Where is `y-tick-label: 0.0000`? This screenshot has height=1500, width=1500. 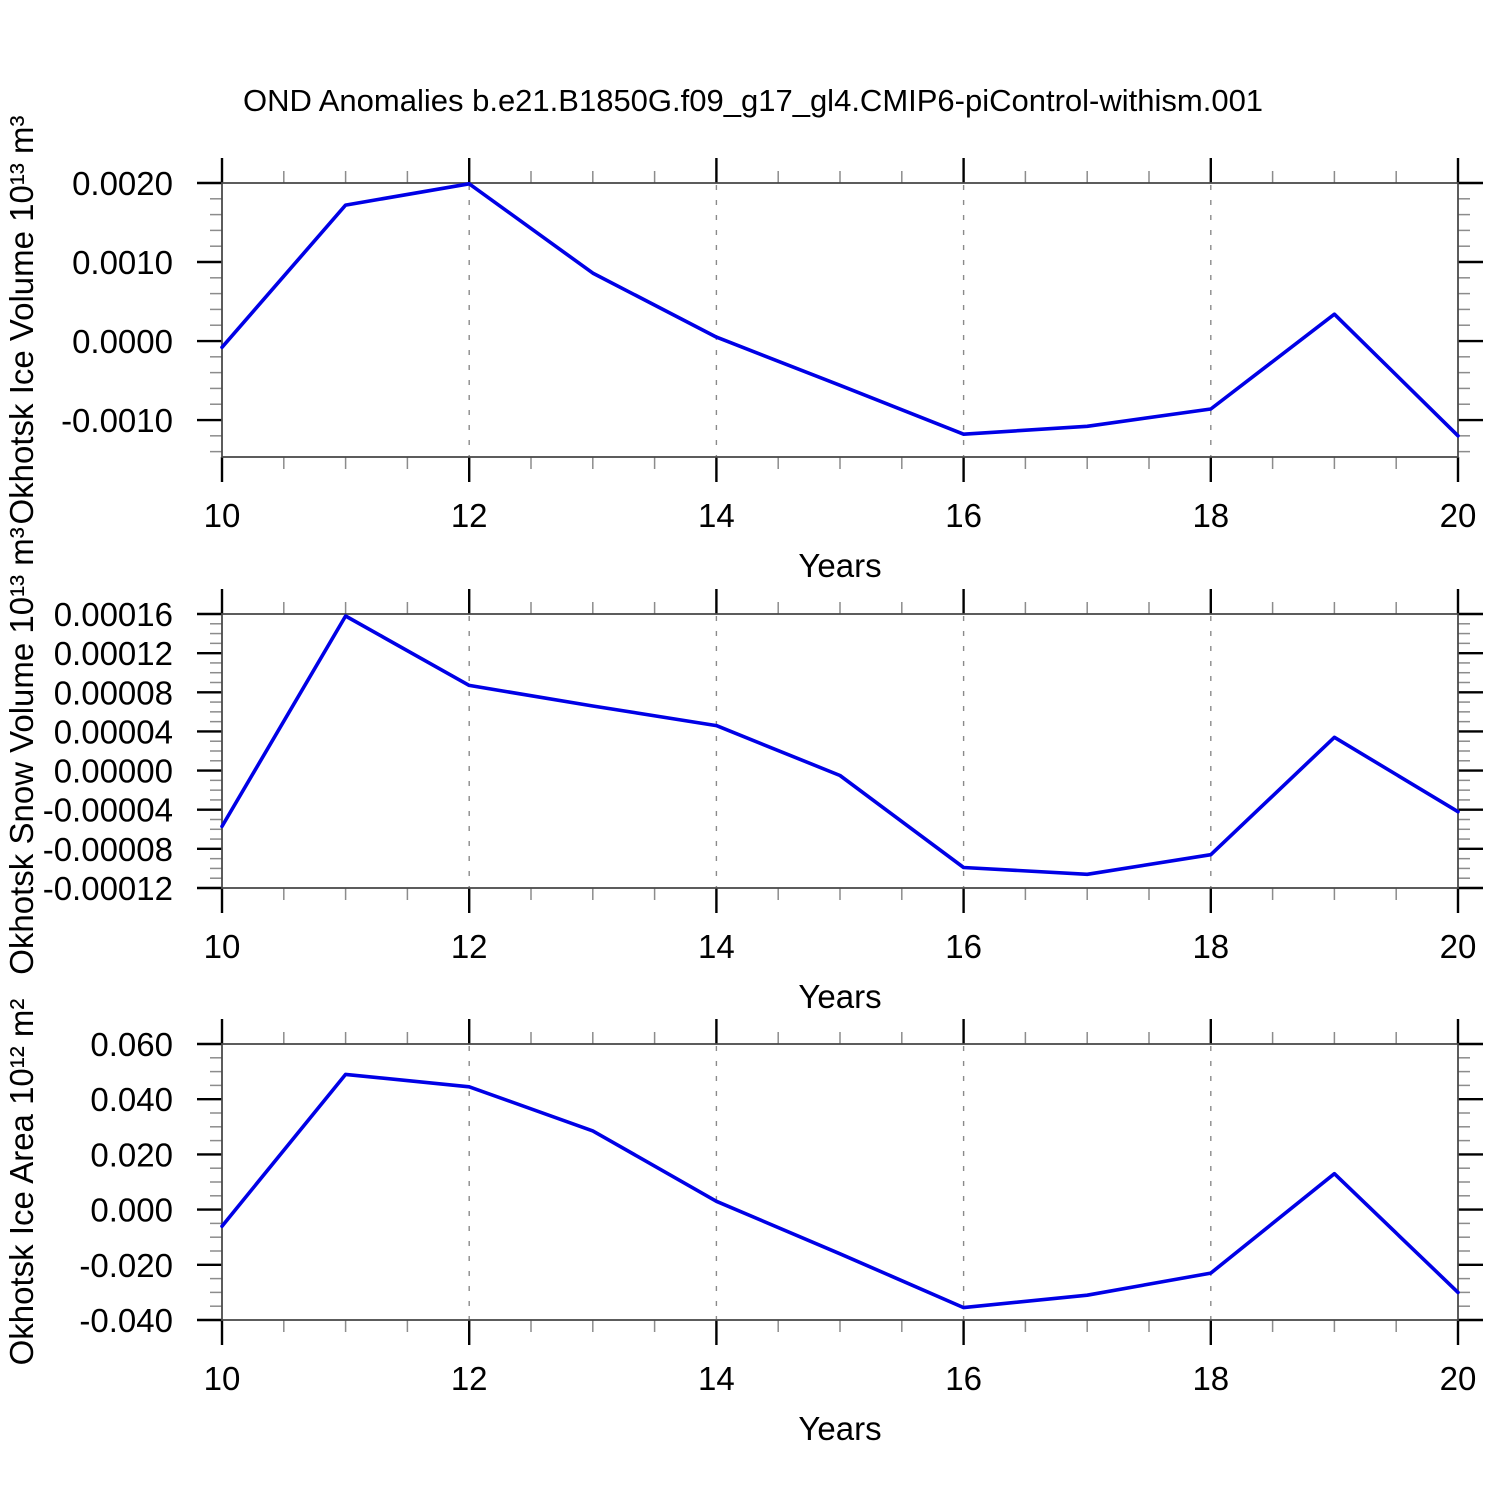
y-tick-label: 0.0000 is located at coordinates (122, 341).